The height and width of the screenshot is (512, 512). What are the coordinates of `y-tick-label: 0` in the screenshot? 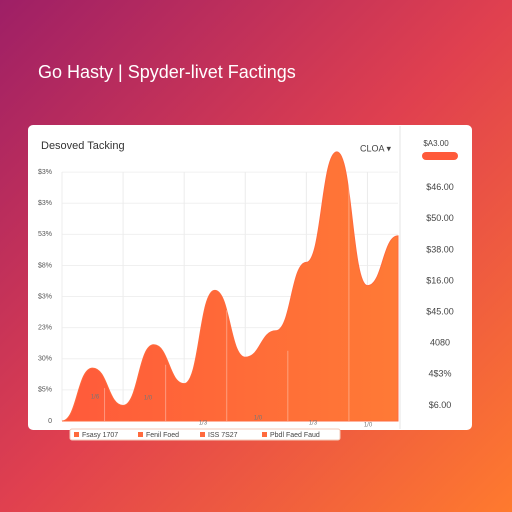 It's located at (50, 421).